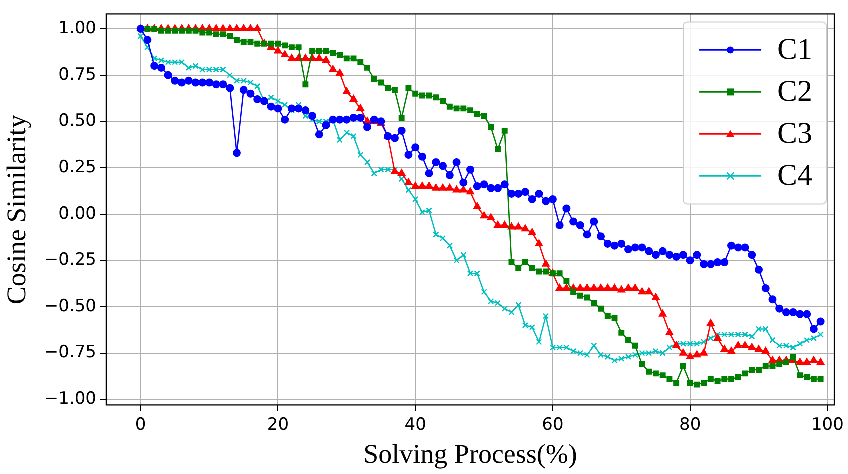 The width and height of the screenshot is (848, 474). Describe the element at coordinates (795, 175) in the screenshot. I see `legend-label: C4` at that location.